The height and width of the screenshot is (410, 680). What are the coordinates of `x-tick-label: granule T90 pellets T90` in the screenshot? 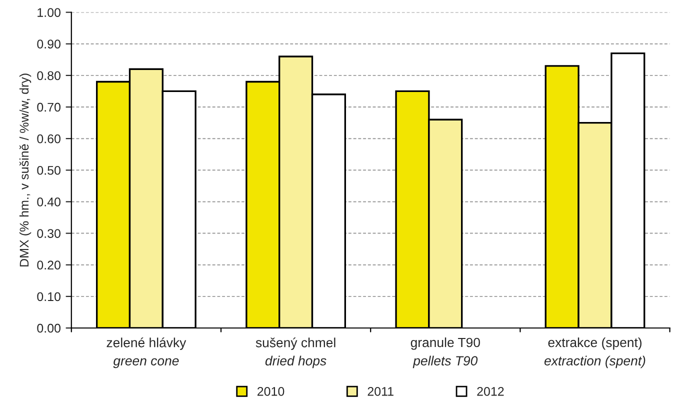 It's located at (445, 352).